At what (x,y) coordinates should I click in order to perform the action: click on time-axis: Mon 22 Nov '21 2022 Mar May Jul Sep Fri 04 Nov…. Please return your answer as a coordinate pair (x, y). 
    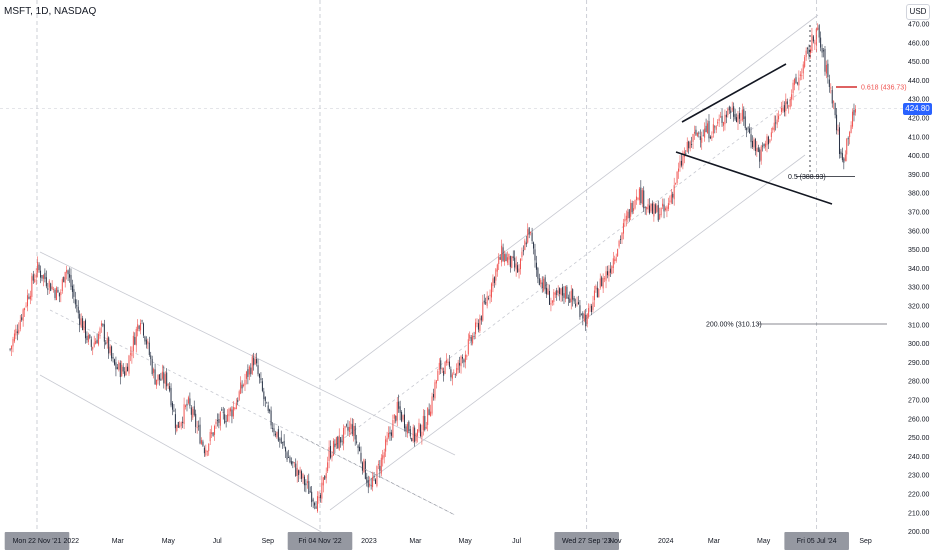
    Looking at the image, I should click on (438, 541).